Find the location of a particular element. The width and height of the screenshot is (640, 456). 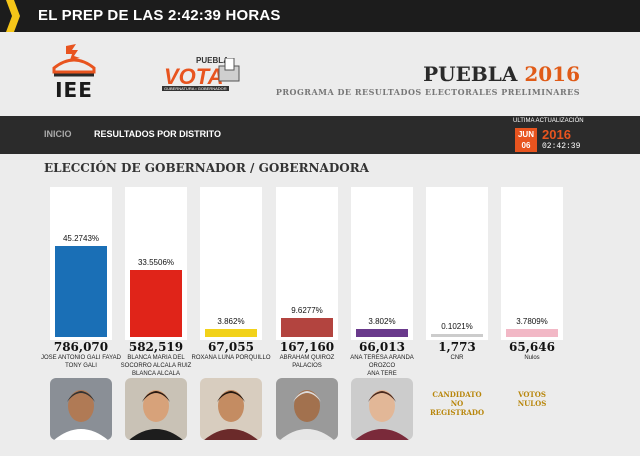

nav-item-inicio: INICIO is located at coordinates (58, 134).